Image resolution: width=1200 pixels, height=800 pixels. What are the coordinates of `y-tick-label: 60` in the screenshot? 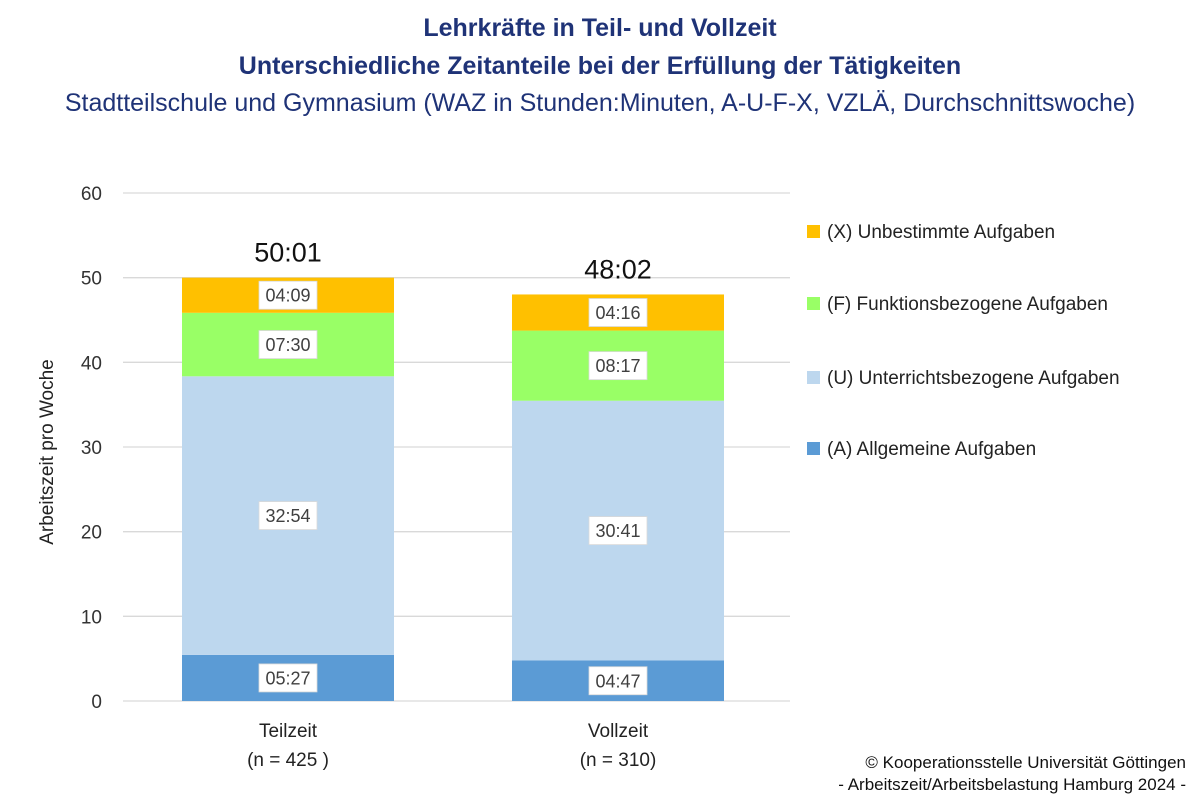 It's located at (91, 194).